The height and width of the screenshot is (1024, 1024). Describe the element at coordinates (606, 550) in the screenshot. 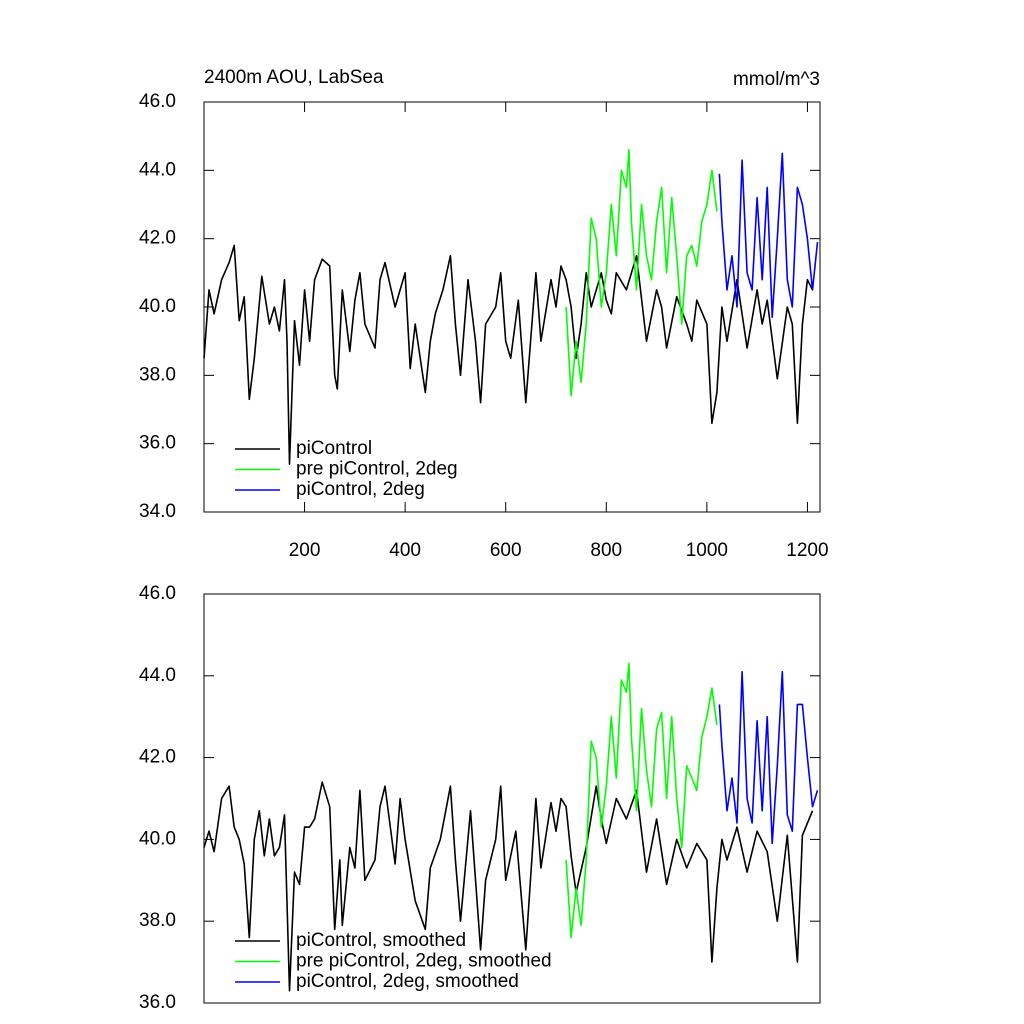

I see `x-tick-label: 800` at that location.